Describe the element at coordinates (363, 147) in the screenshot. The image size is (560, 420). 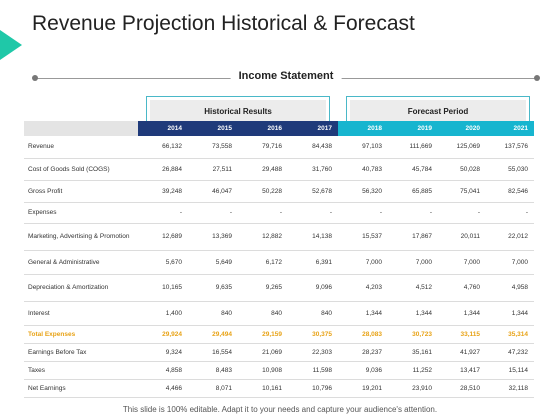
I see `value-cell: 97,103` at that location.